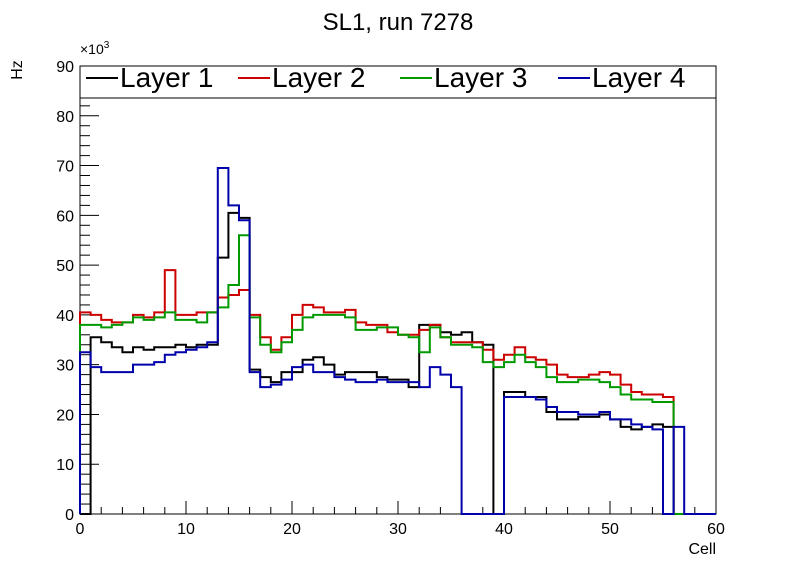  What do you see at coordinates (65, 266) in the screenshot?
I see `y-tick-label: 50` at bounding box center [65, 266].